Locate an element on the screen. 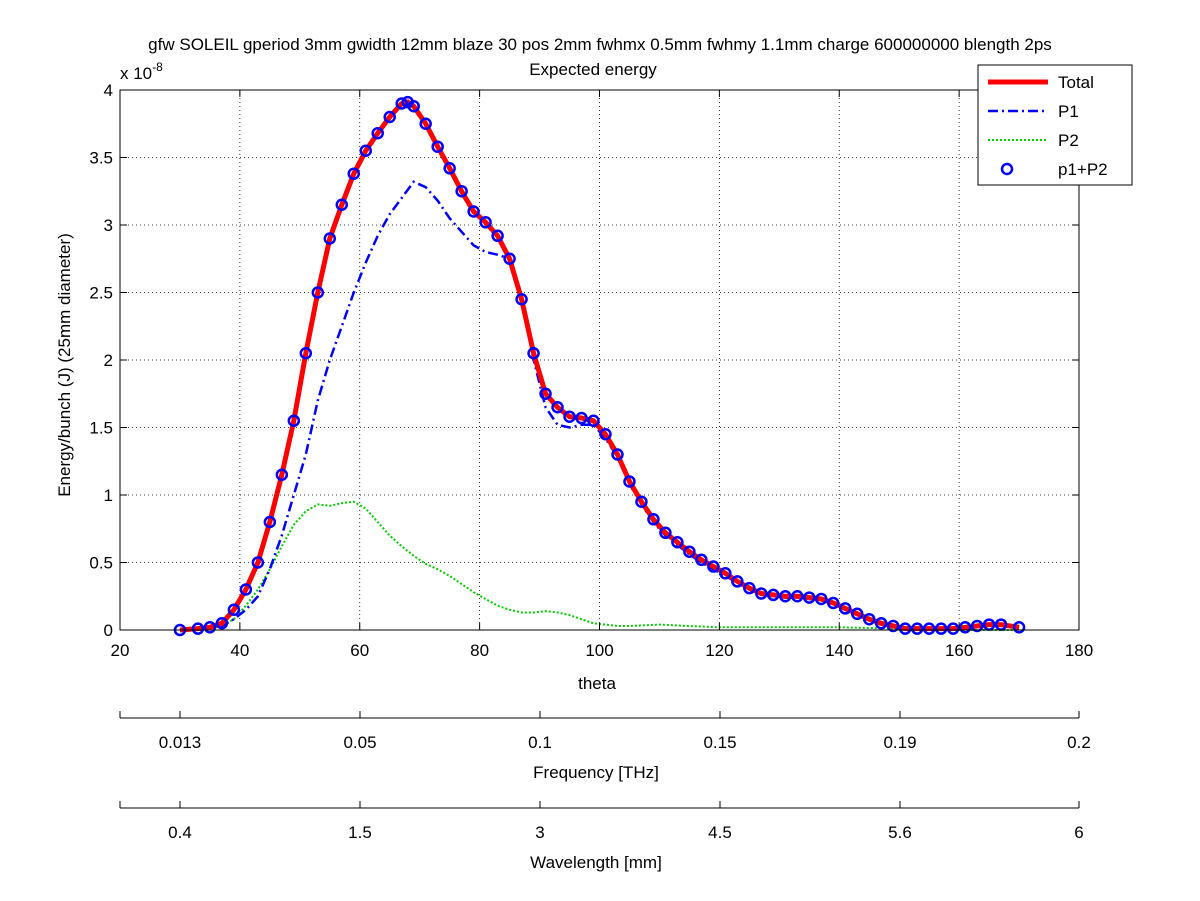 This screenshot has width=1200, height=901. secondary-tick-label: 0.1 is located at coordinates (540, 742).